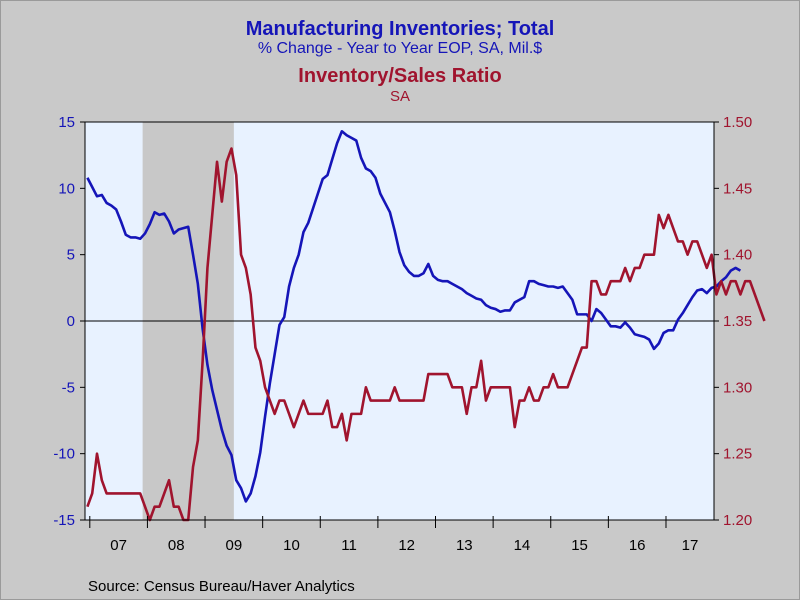 The height and width of the screenshot is (600, 800). What do you see at coordinates (737, 255) in the screenshot?
I see `right-axis-tick-label: 1.40` at bounding box center [737, 255].